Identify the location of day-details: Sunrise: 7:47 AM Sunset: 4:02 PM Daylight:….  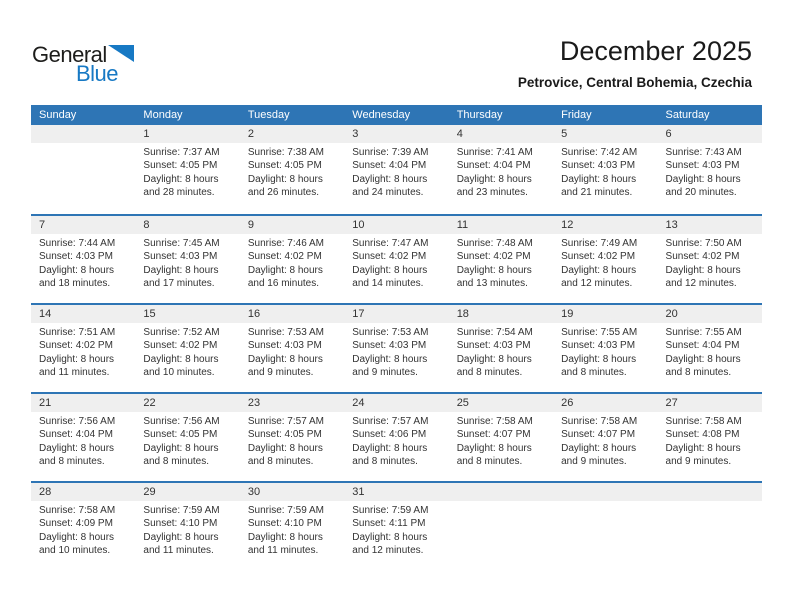
(390, 264).